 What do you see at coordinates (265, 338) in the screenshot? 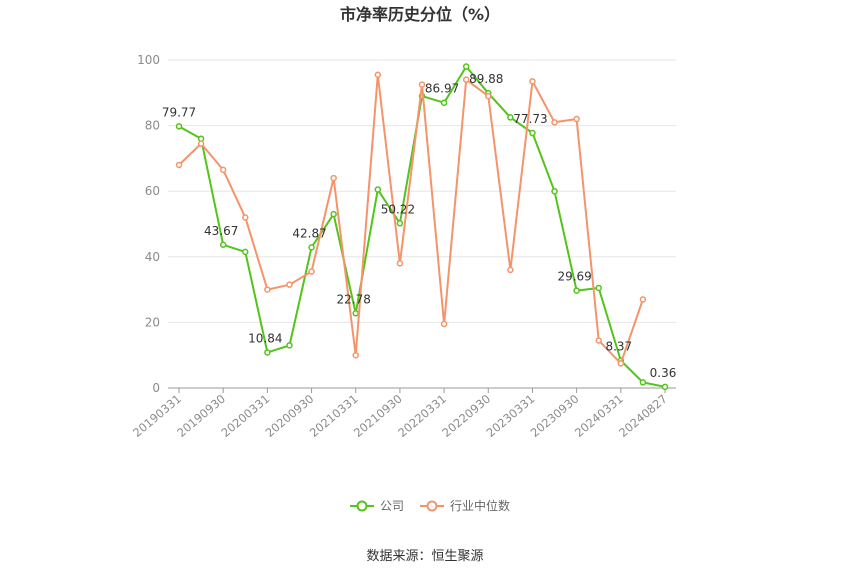
I see `data-label: 10.84` at bounding box center [265, 338].